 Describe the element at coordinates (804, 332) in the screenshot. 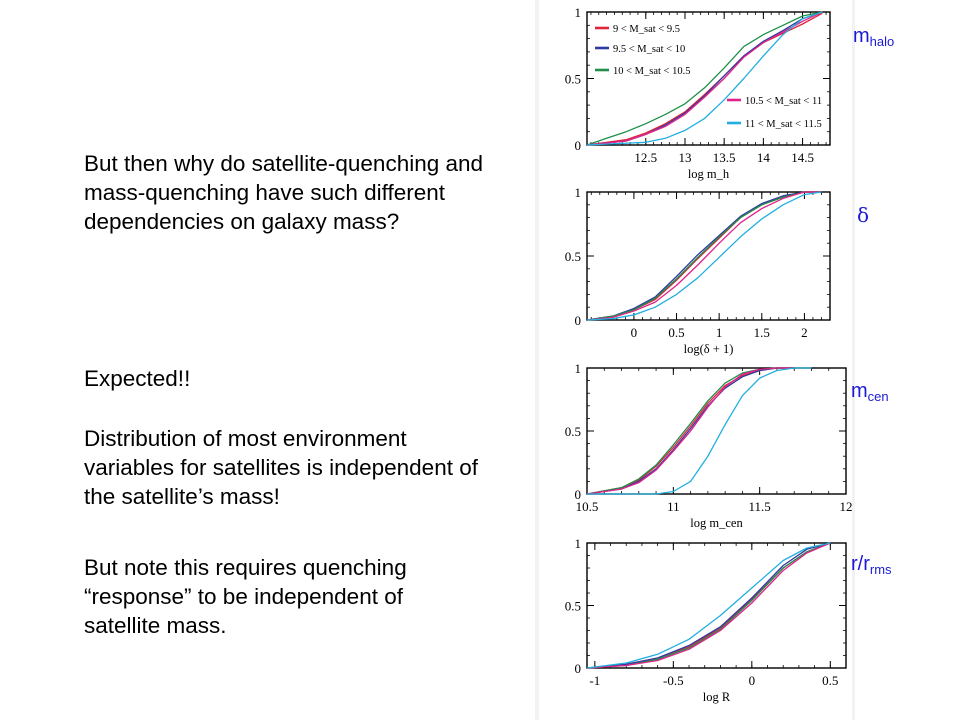

I see `x-tick-label: 2` at that location.